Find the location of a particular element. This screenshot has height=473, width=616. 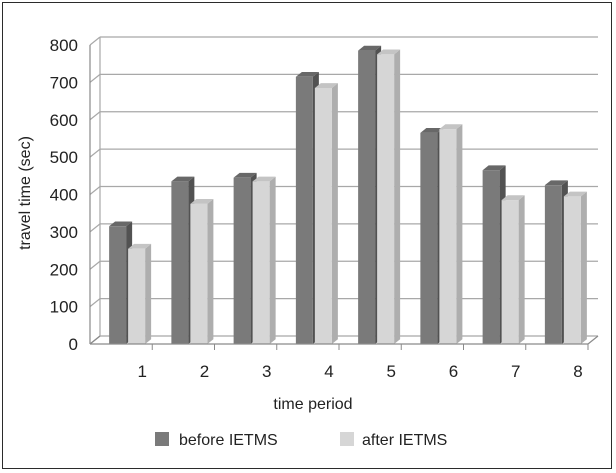

x-tick-label: 6 is located at coordinates (453, 371).